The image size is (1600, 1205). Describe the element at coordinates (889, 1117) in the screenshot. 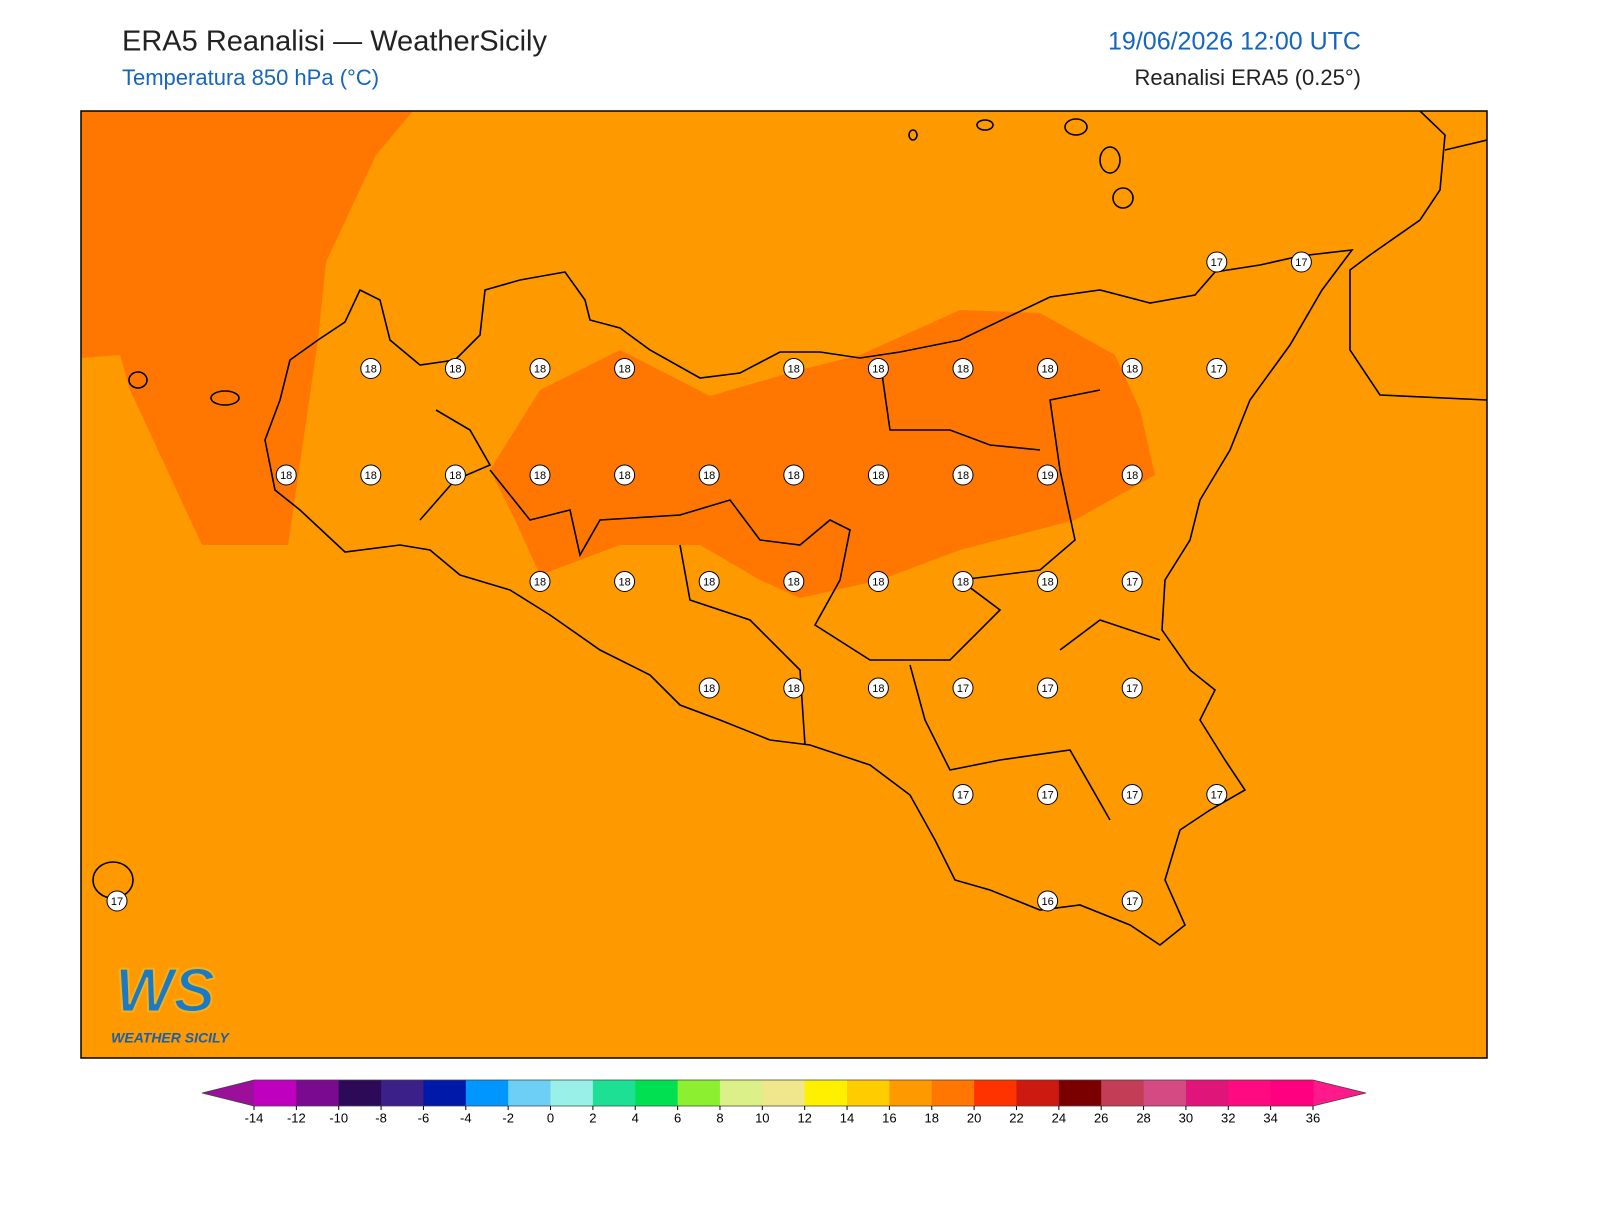

I see `colorbar-tick-label: 16` at that location.